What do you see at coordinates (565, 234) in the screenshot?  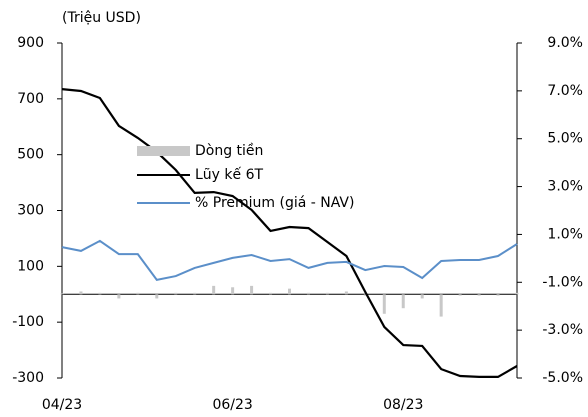 I see `y2-tick-label: 1.0%` at bounding box center [565, 234].